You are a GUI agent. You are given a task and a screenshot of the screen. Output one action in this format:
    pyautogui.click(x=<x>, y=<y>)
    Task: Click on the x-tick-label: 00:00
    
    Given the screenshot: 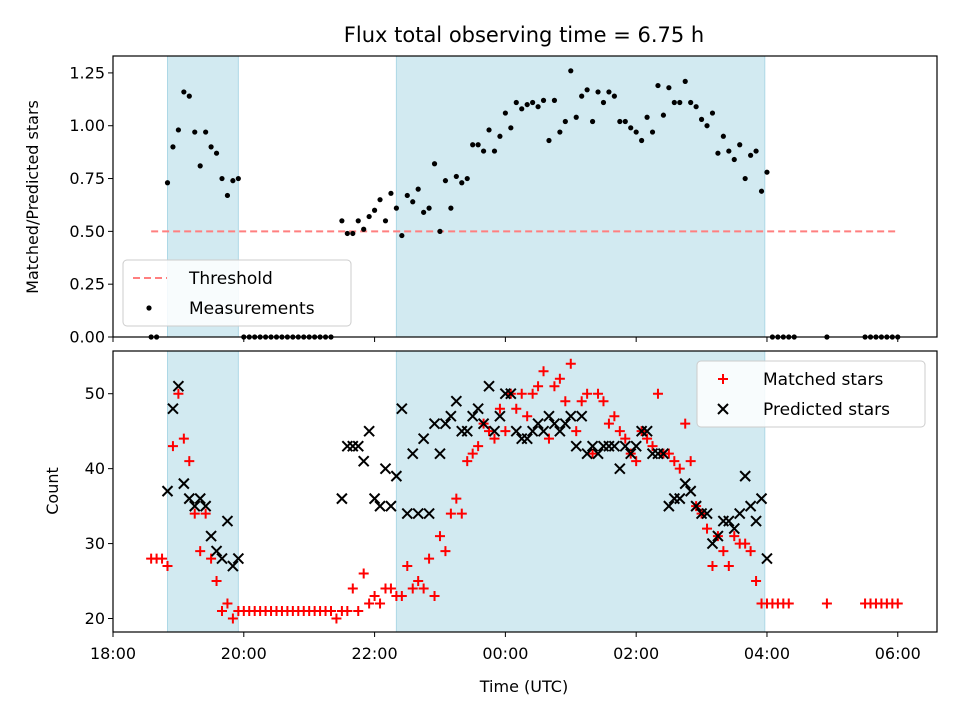 What is the action you would take?
    pyautogui.click(x=505, y=653)
    